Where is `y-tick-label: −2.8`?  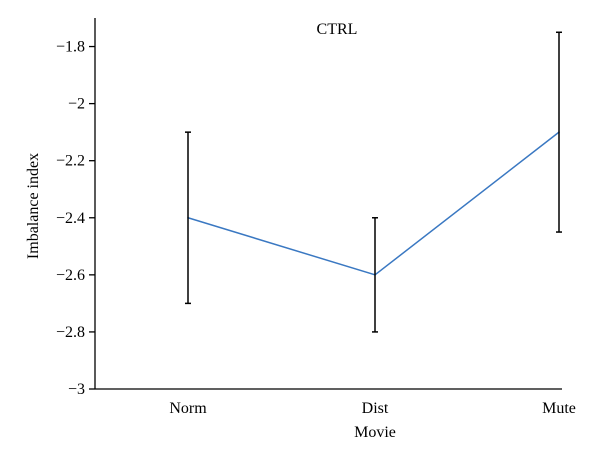
y-tick-label: −2.8 is located at coordinates (70, 332).